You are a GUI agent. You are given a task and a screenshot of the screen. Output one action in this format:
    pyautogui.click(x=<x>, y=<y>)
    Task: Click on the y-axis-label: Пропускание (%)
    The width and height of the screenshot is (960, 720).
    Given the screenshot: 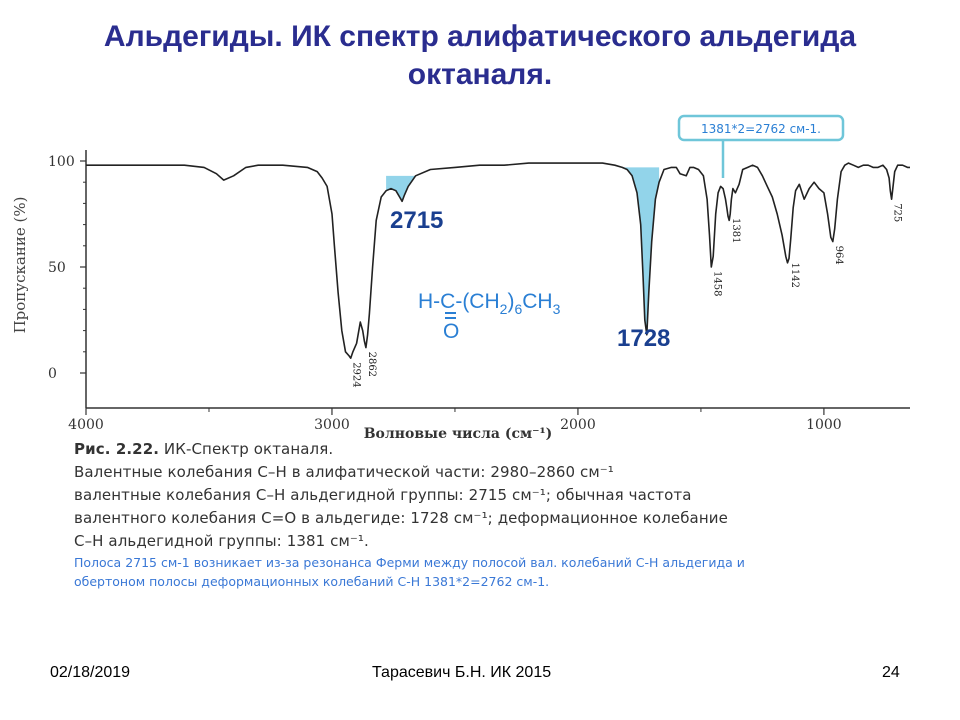 What is the action you would take?
    pyautogui.click(x=20, y=265)
    